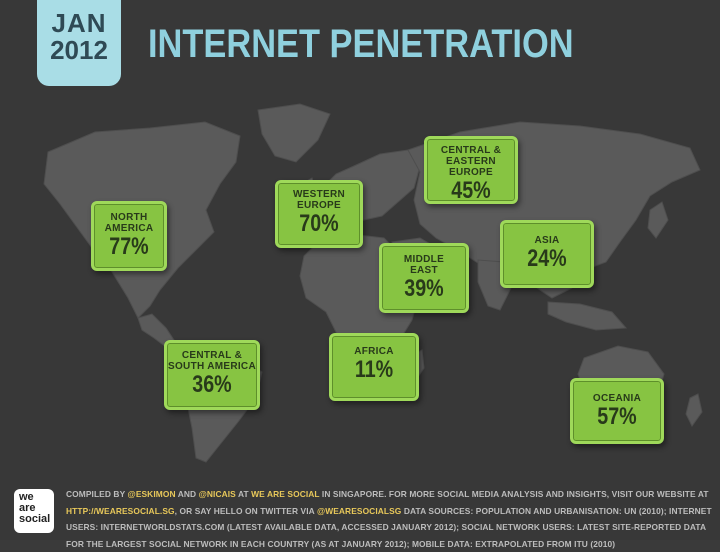  What do you see at coordinates (26, 497) in the screenshot?
I see `logo-line: we` at bounding box center [26, 497].